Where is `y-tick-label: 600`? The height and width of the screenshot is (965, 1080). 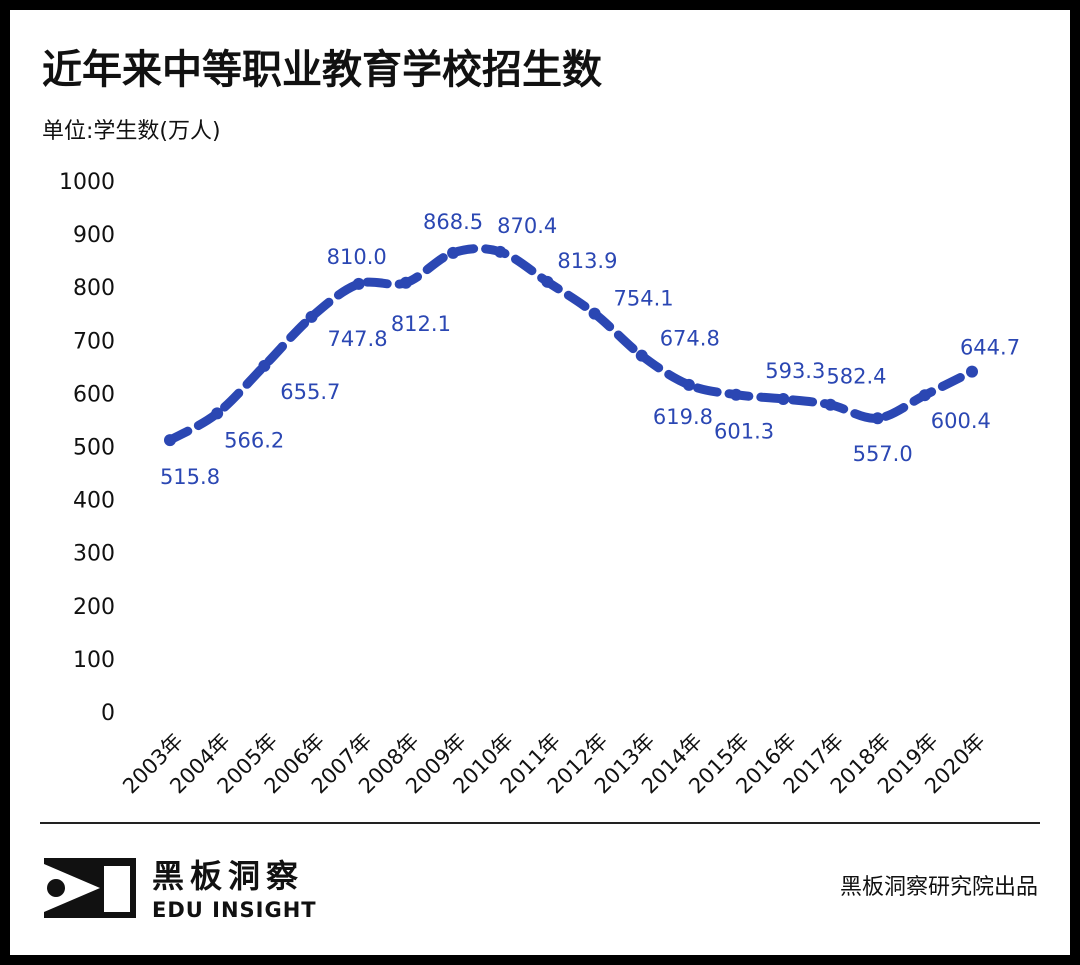 y-tick-label: 600 is located at coordinates (94, 394).